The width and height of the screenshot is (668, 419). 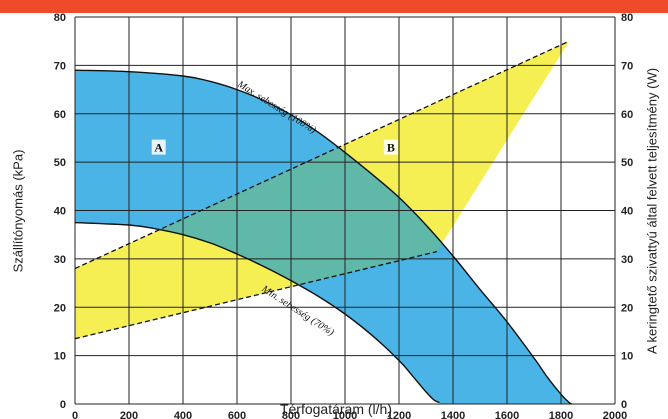 What do you see at coordinates (60, 66) in the screenshot?
I see `y-tick-label-left: 70` at bounding box center [60, 66].